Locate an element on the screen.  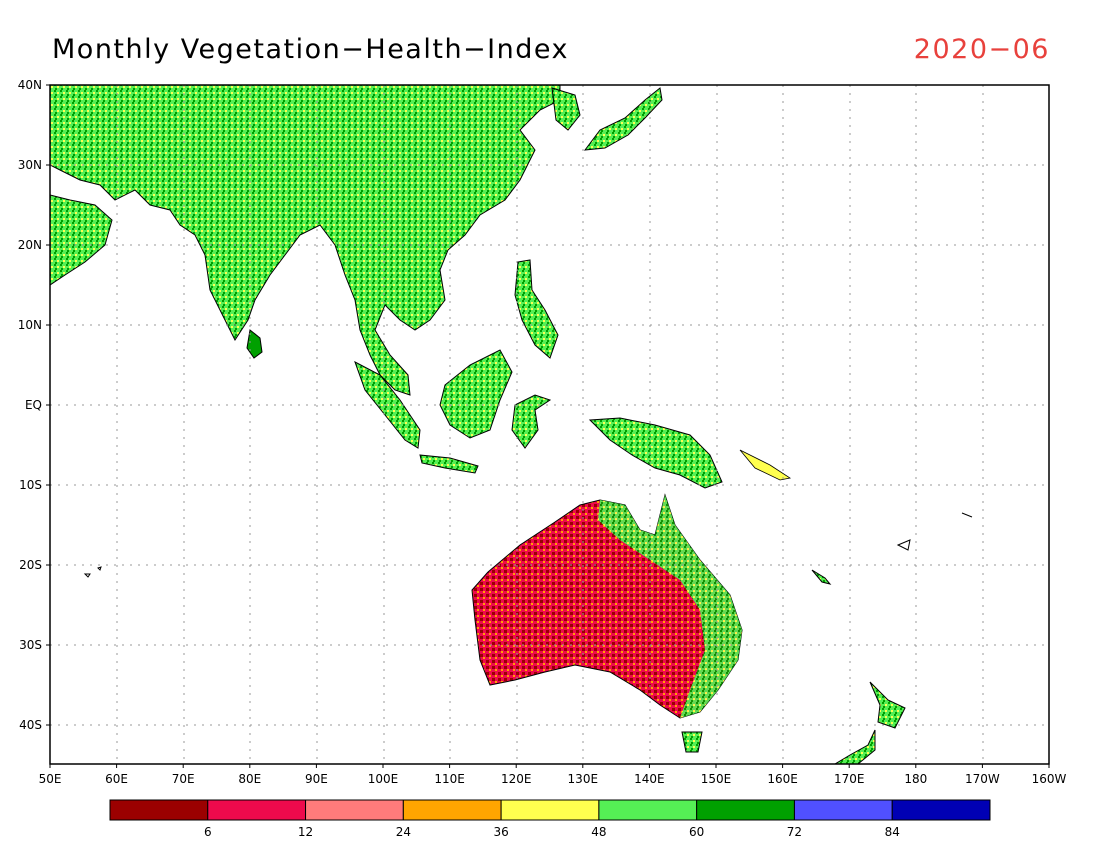
lat-label: 20N is located at coordinates (30, 245).